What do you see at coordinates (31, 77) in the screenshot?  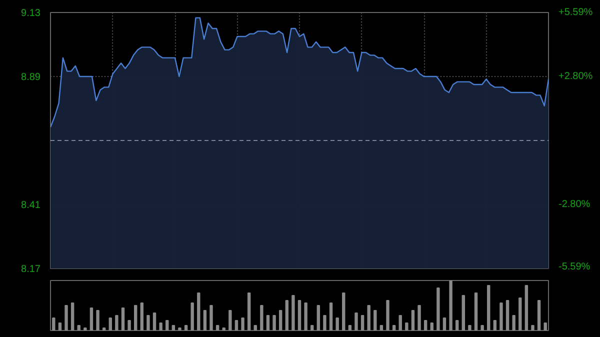 I see `y-tick-label: 8.89` at bounding box center [31, 77].